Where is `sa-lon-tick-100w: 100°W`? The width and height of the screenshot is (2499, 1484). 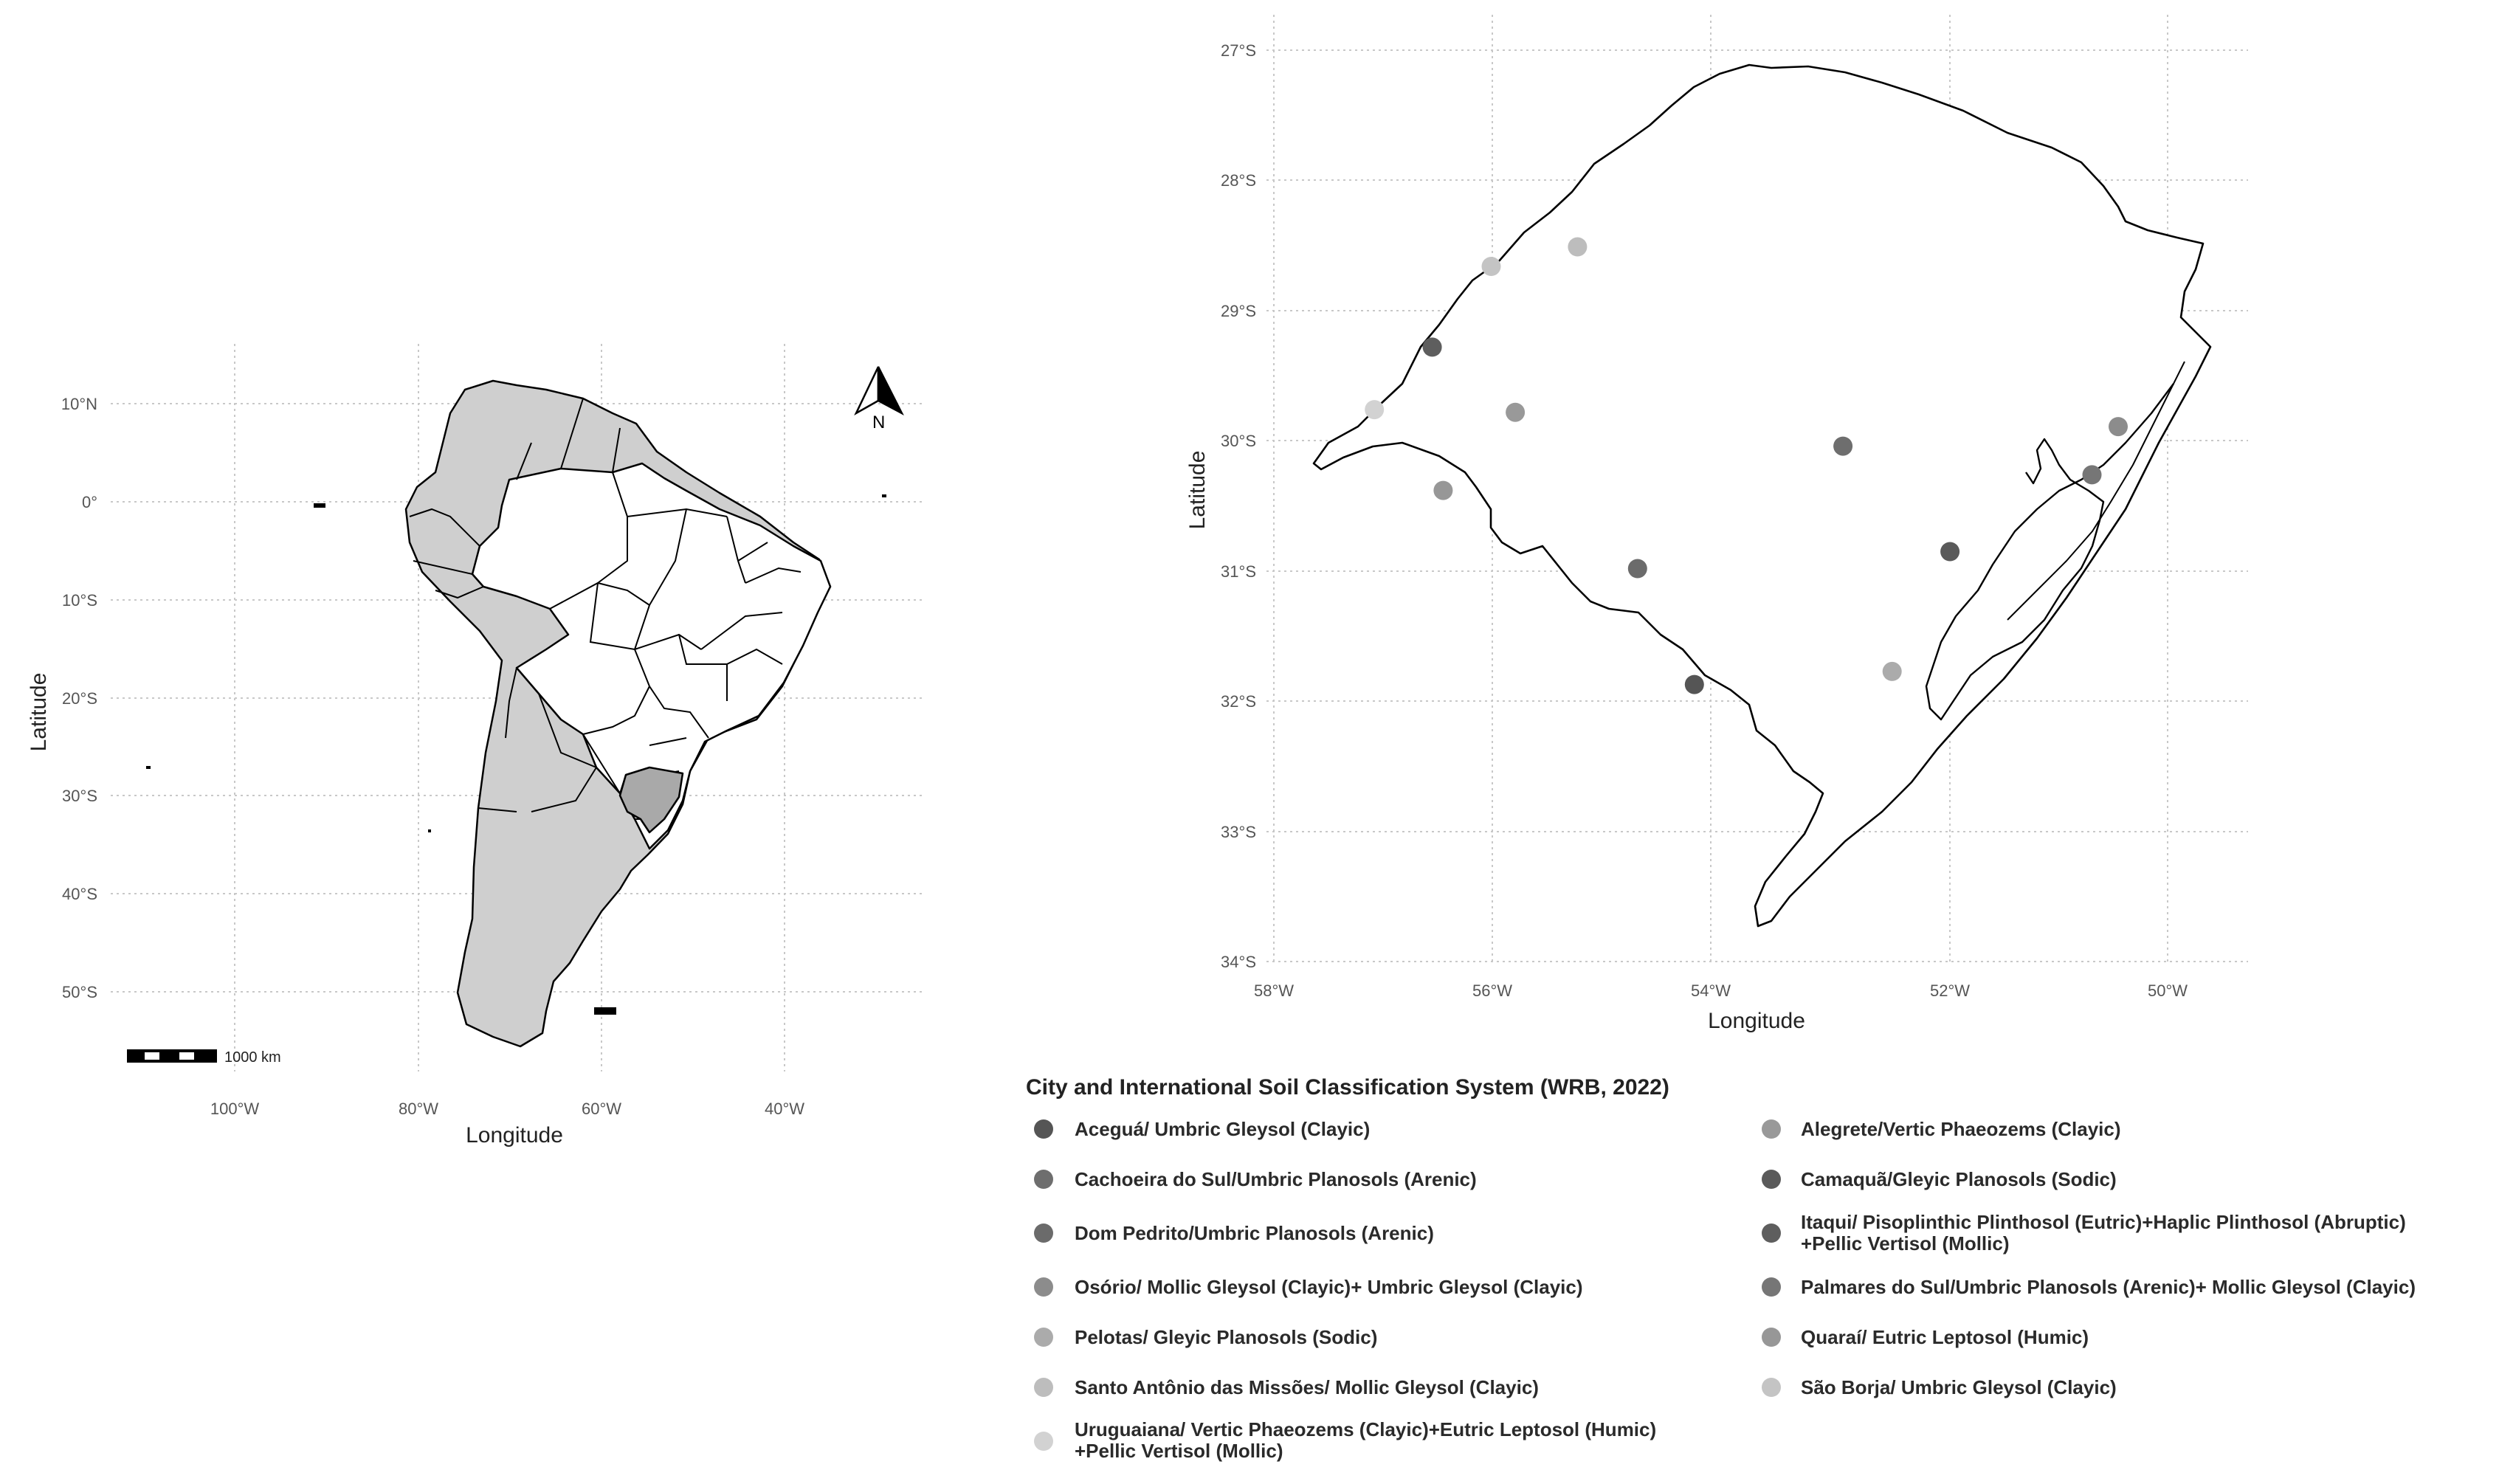
sa-lon-tick-100w: 100°W is located at coordinates (235, 1109).